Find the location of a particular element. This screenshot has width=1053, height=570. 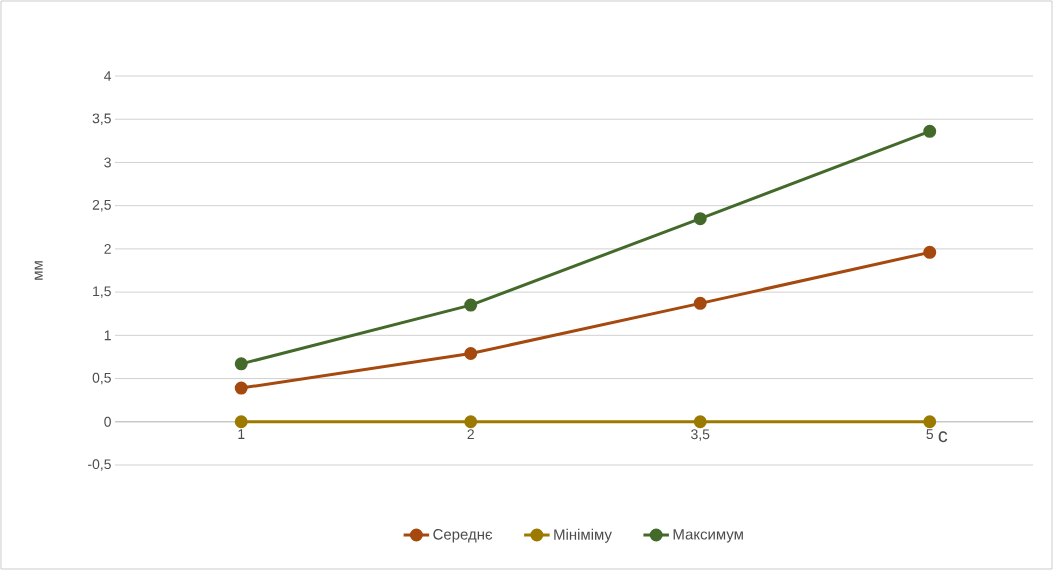

y-tick-label: 2 is located at coordinates (107, 249).